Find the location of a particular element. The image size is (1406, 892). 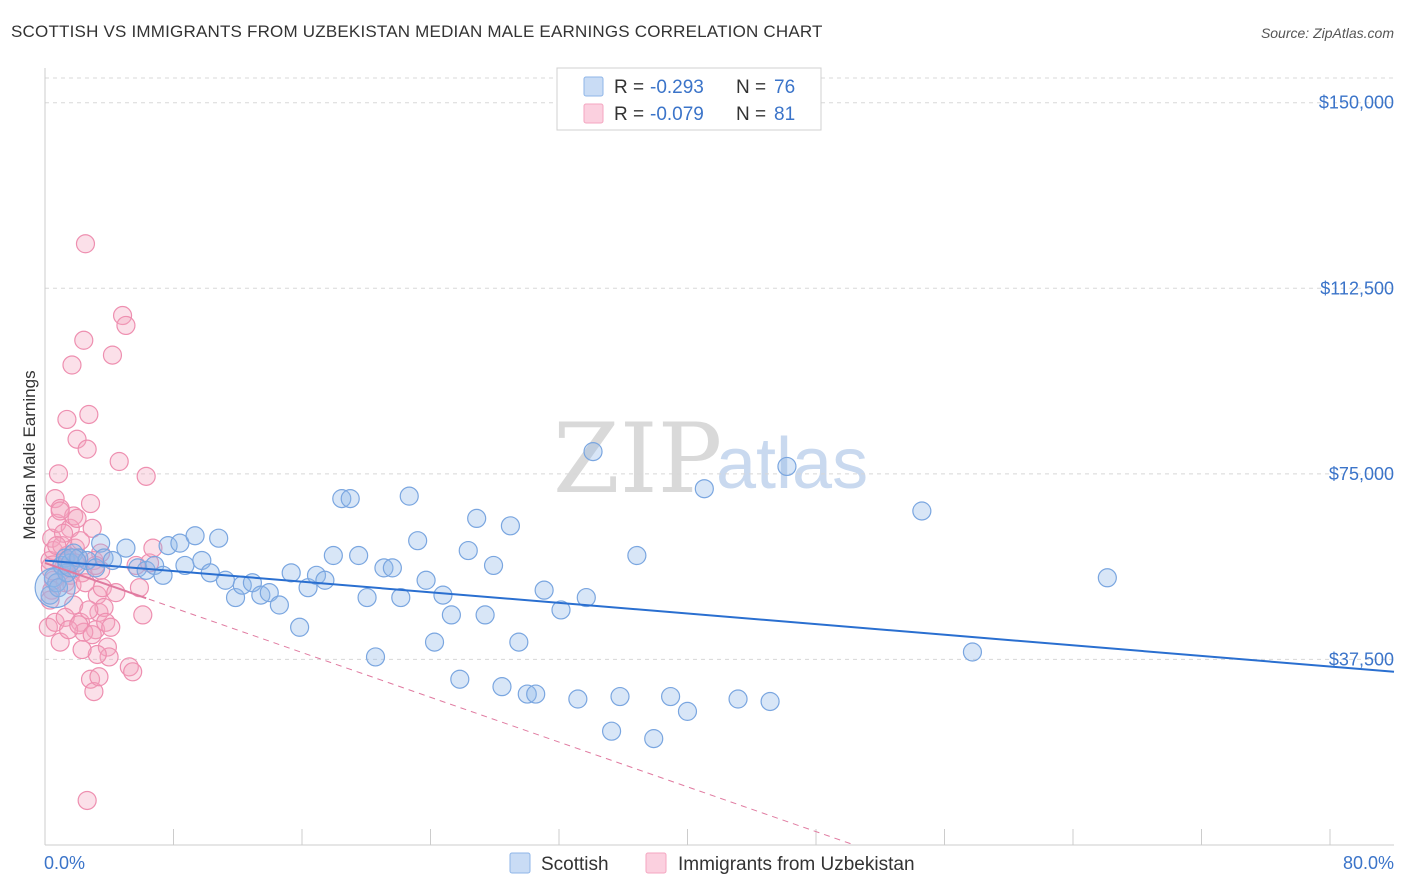

y-tick-label: $37,500 is located at coordinates (1361, 659).